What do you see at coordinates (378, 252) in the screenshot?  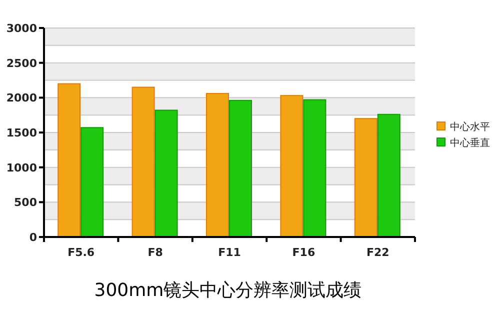 I see `x-tick-label: F22` at bounding box center [378, 252].